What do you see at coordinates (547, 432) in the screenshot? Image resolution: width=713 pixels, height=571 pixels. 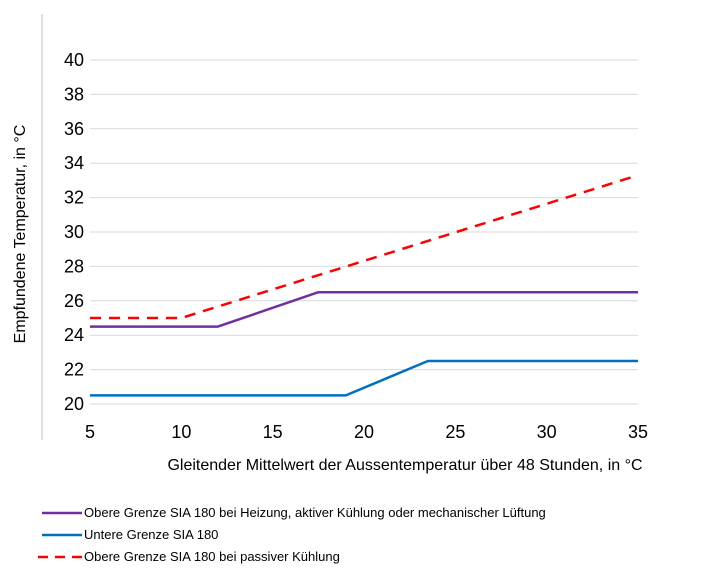 I see `x-tick-label: 30` at bounding box center [547, 432].